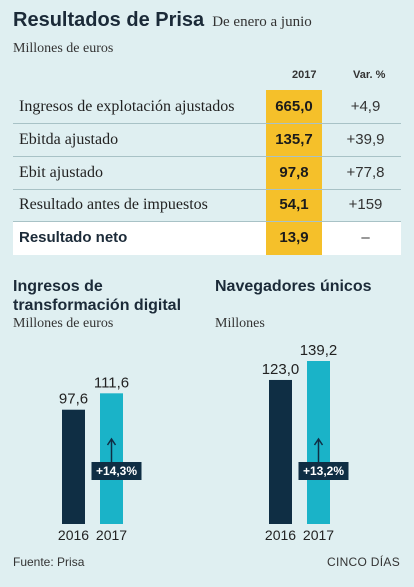 The width and height of the screenshot is (414, 587). Describe the element at coordinates (281, 369) in the screenshot. I see `bar-value-label-2016: 123,0` at that location.